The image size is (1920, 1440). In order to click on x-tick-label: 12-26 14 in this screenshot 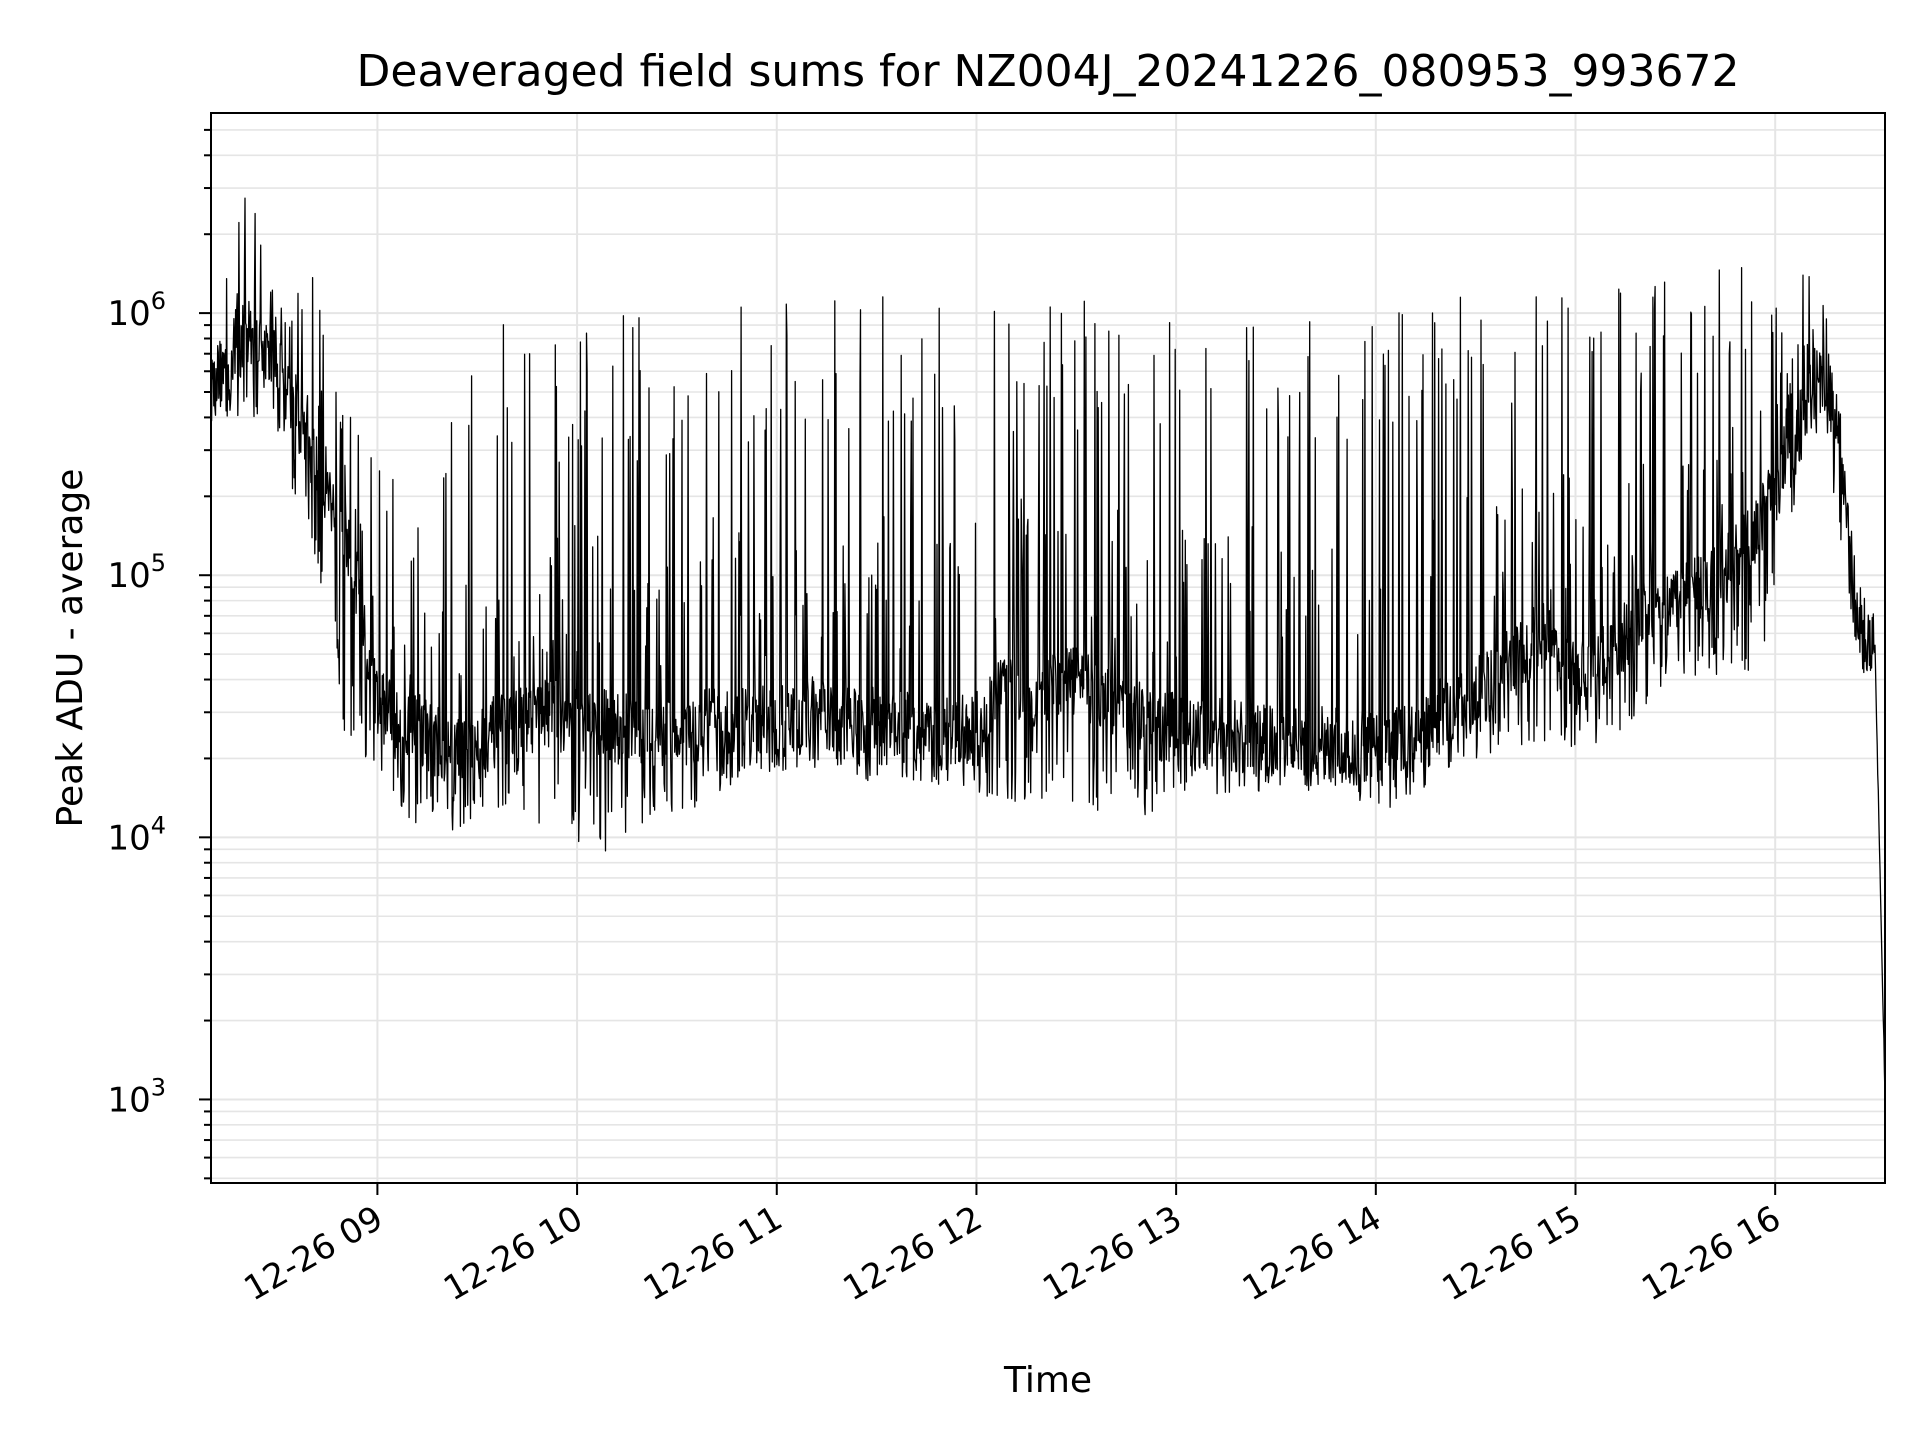, I will do `click(1312, 1253)`.